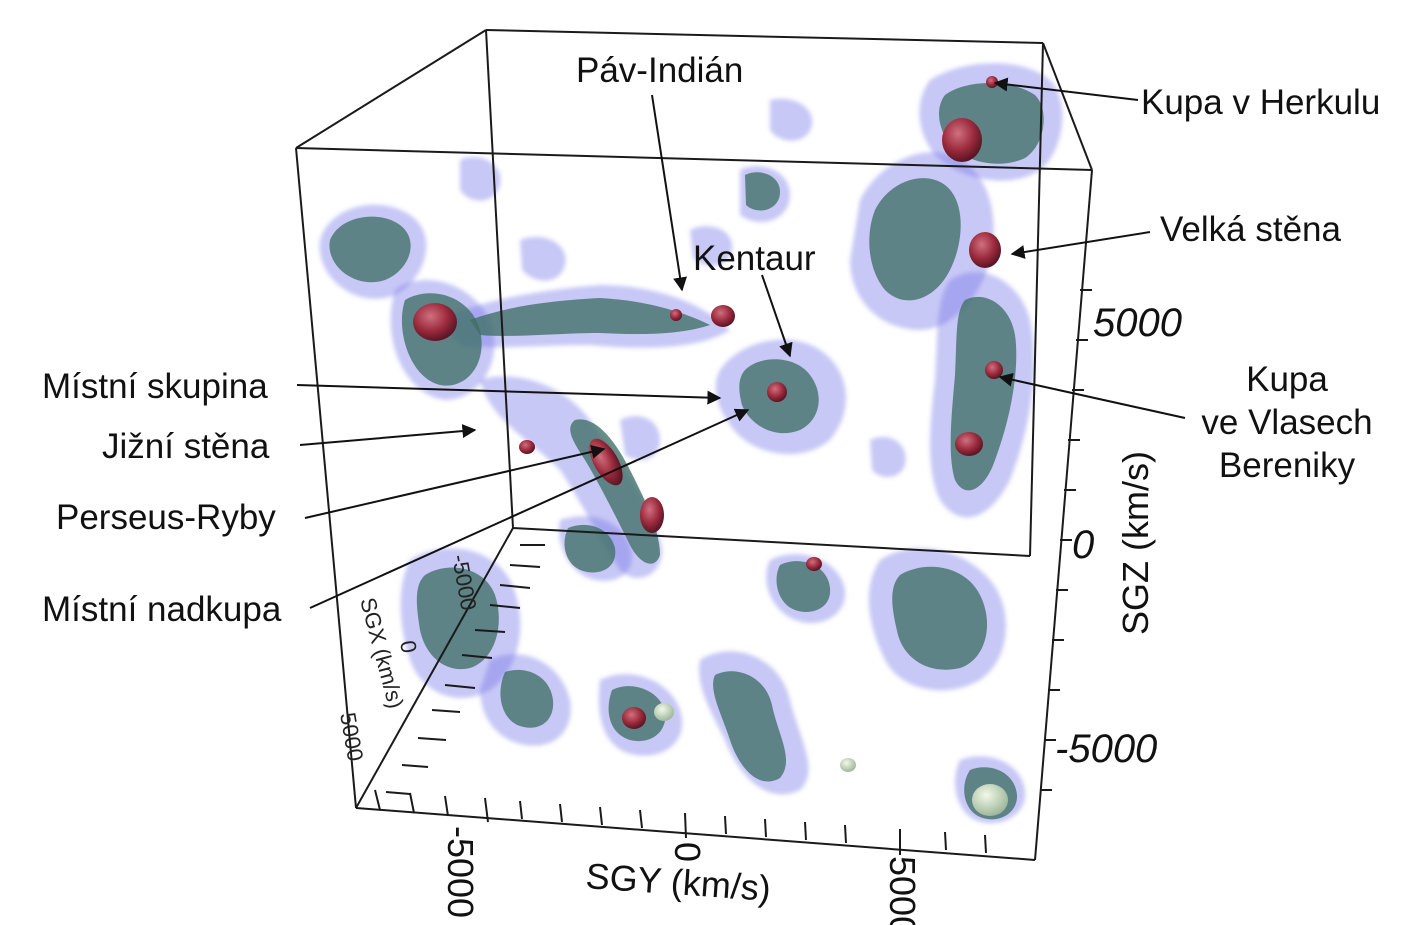  Describe the element at coordinates (408, 647) in the screenshot. I see `sgx-tick-0: 0` at that location.